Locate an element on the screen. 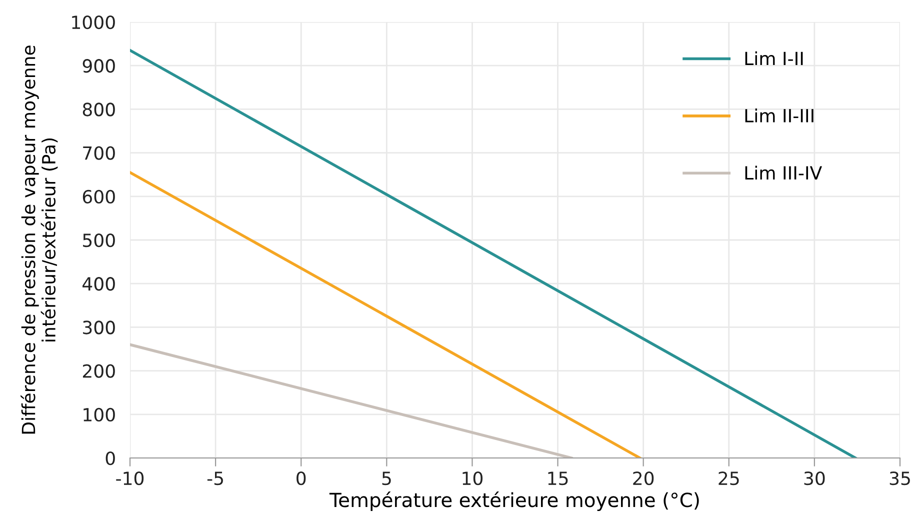 This screenshot has height=525, width=914. y-tick-label: 900 is located at coordinates (98, 66).